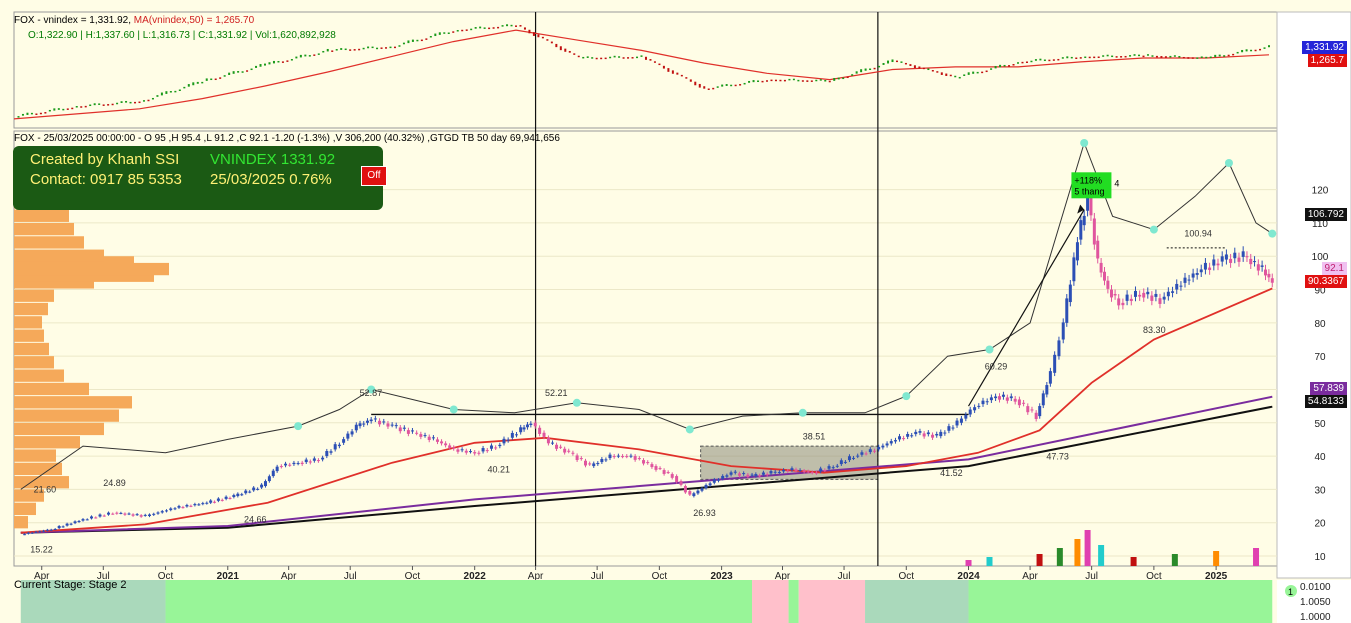  Describe the element at coordinates (1112, 548) in the screenshot. I see `volume-bars` at that location.